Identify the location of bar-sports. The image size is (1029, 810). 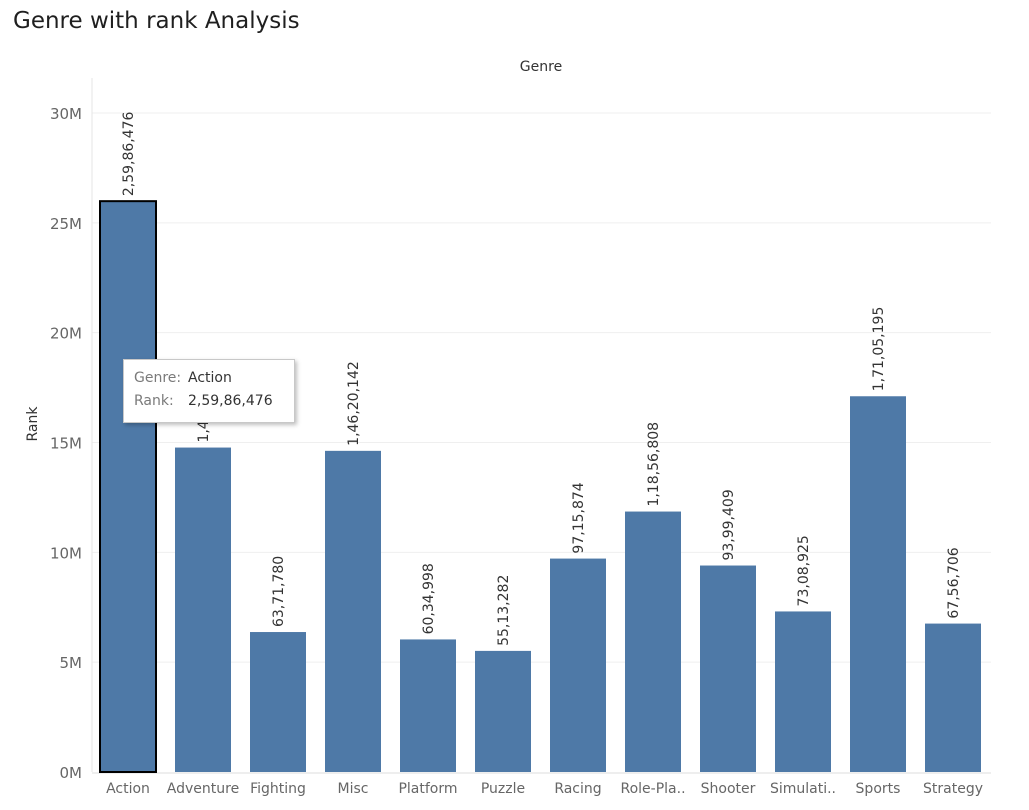
(878, 584).